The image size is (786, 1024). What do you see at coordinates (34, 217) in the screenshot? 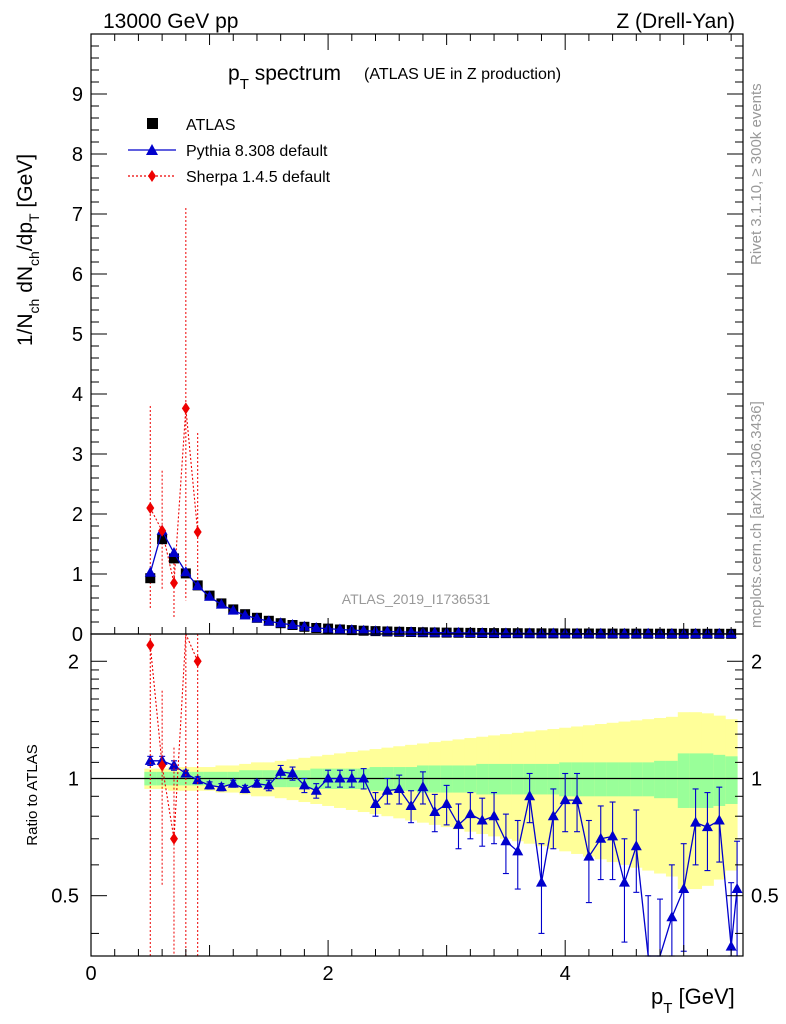
I see `ylabel-sub3: T` at bounding box center [34, 217].